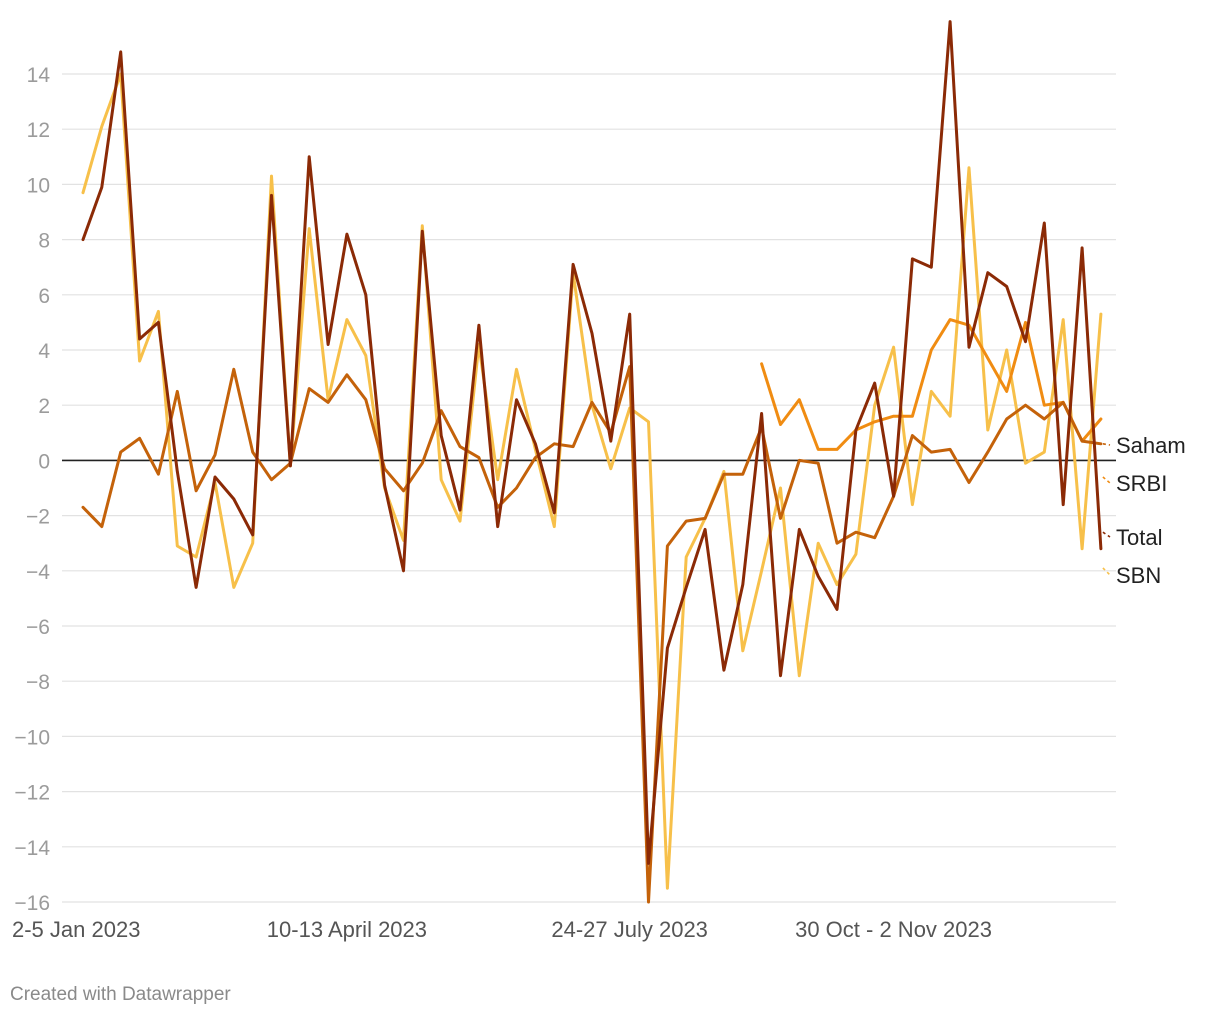  Describe the element at coordinates (32, 903) in the screenshot. I see `y-tick-label: −16` at that location.